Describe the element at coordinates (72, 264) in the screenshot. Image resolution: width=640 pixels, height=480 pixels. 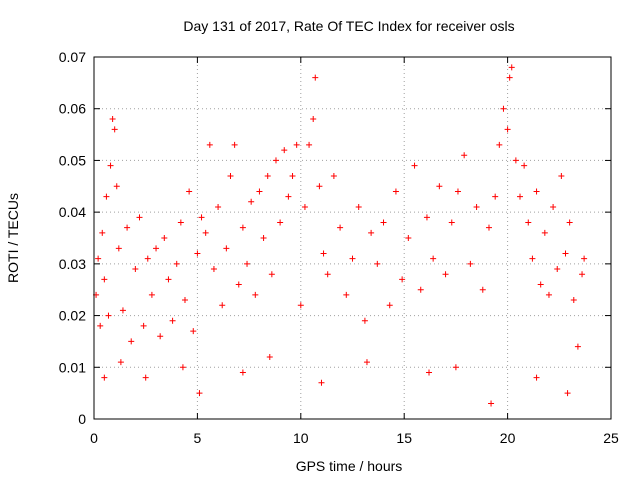
I see `y-tick-label: 0.03` at that location.